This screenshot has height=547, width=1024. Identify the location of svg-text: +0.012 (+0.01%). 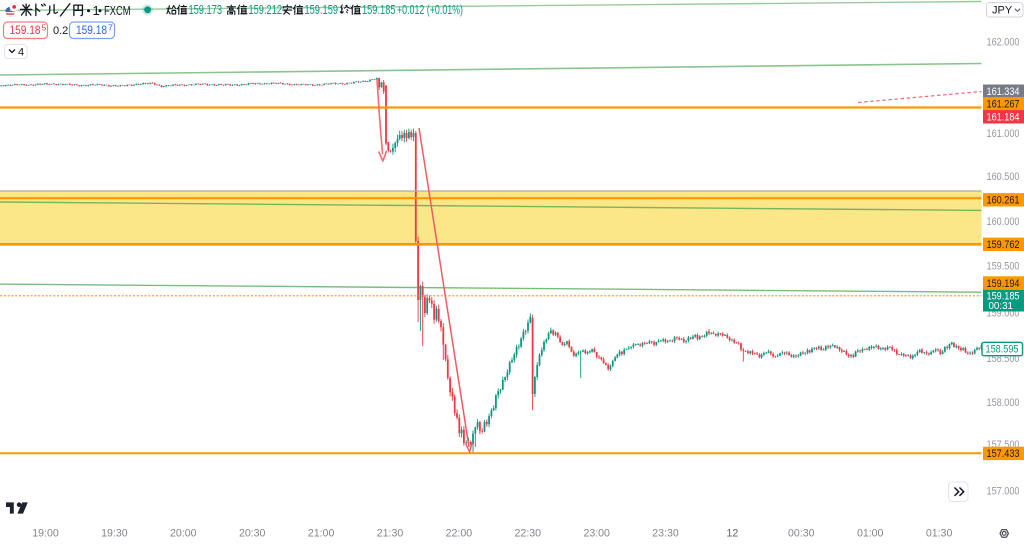
(430, 10).